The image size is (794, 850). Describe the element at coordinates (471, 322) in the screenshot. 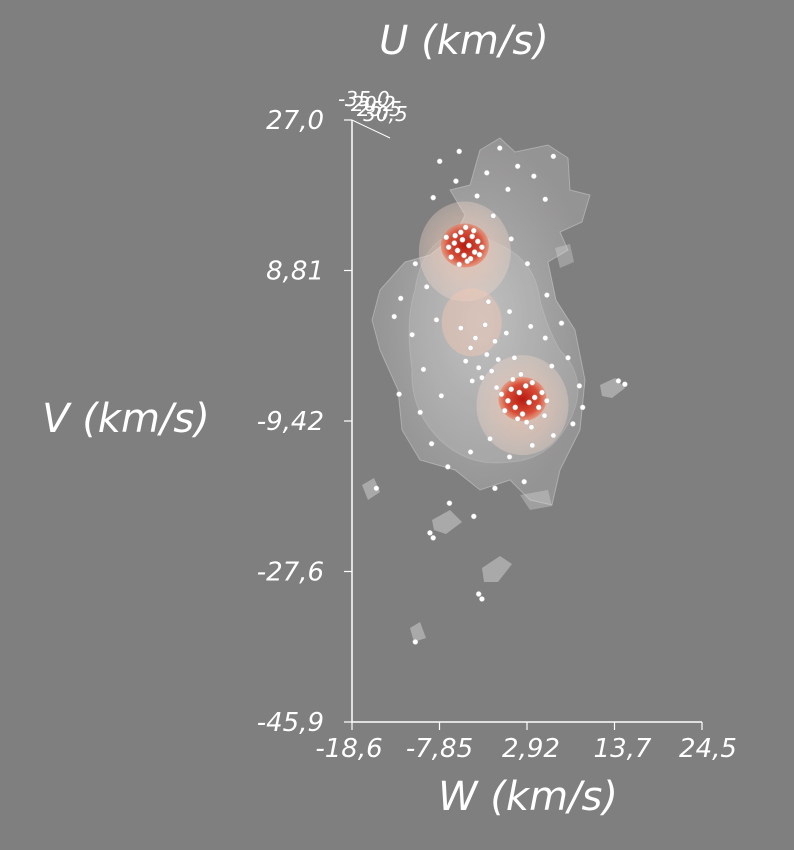

I see `bridge-mid-shell` at that location.